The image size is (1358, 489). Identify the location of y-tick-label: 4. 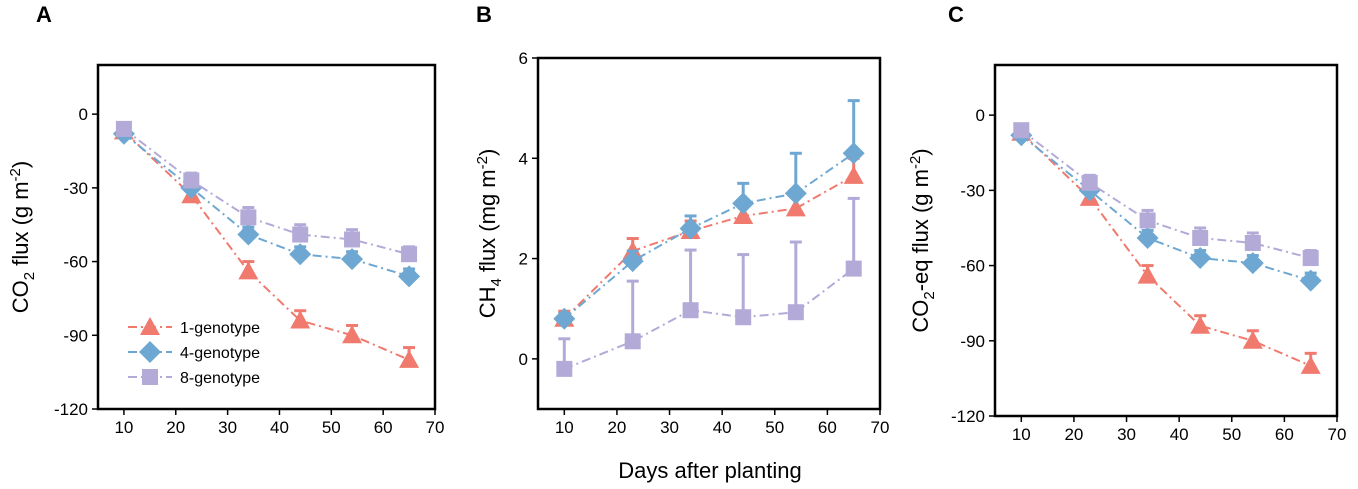
(523, 158).